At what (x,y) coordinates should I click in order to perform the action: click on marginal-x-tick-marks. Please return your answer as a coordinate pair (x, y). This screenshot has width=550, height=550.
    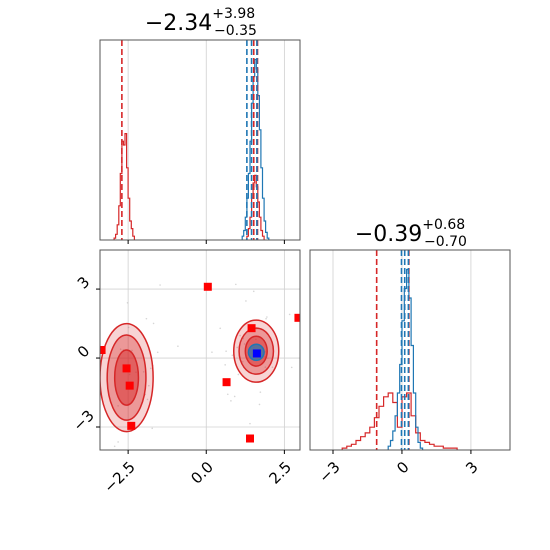
    Looking at the image, I should click on (206, 242).